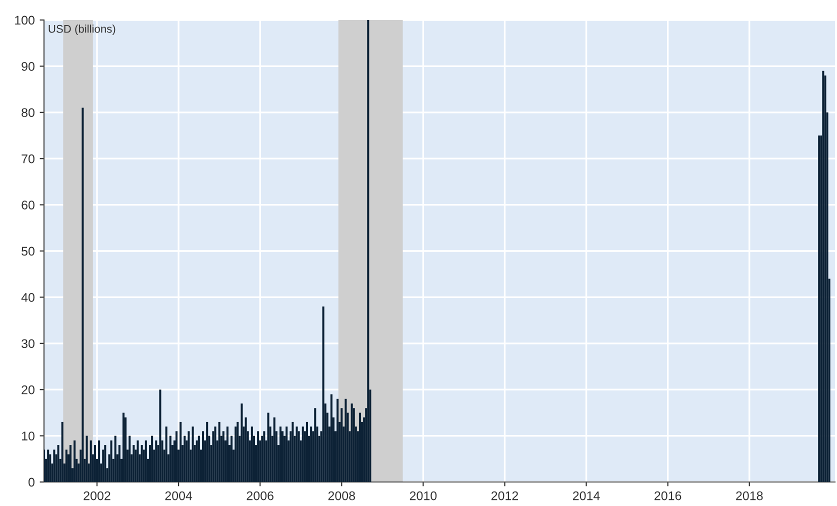 The width and height of the screenshot is (837, 506). Describe the element at coordinates (28, 159) in the screenshot. I see `y-tick-label: 70` at that location.